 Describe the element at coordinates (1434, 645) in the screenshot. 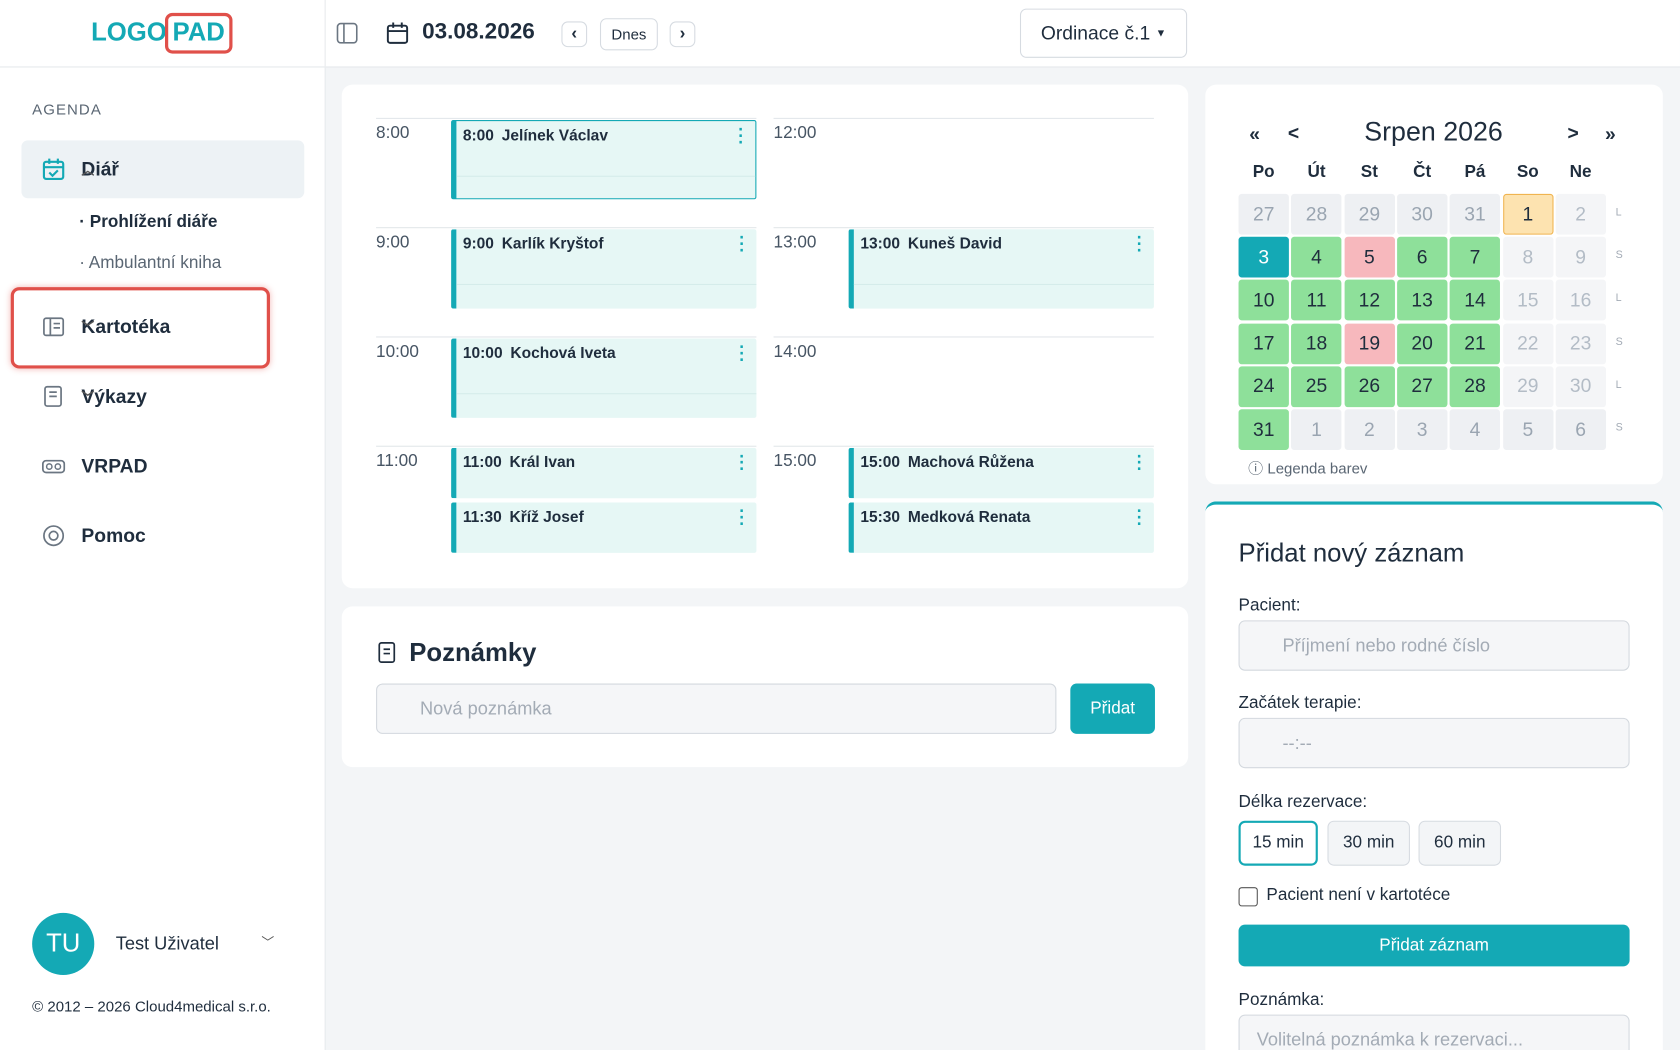

I see `patient-input: Příjmení nebo rodné číslo` at that location.